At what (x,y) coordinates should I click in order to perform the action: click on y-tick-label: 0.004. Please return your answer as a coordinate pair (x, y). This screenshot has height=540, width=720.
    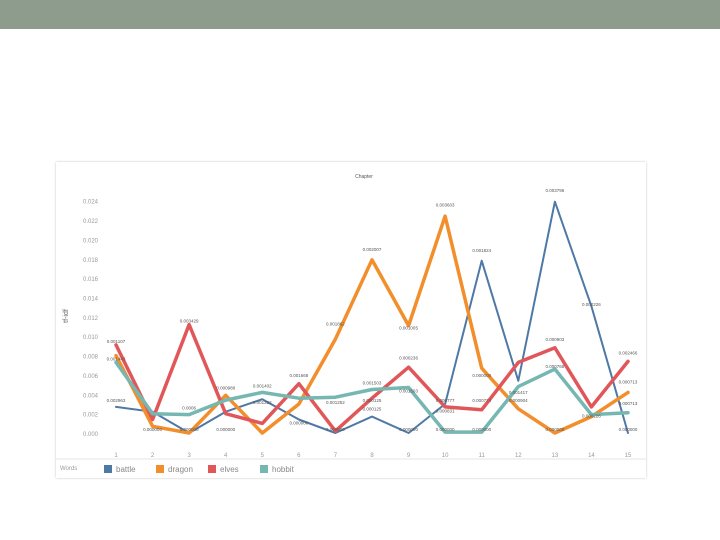
    Looking at the image, I should click on (91, 396).